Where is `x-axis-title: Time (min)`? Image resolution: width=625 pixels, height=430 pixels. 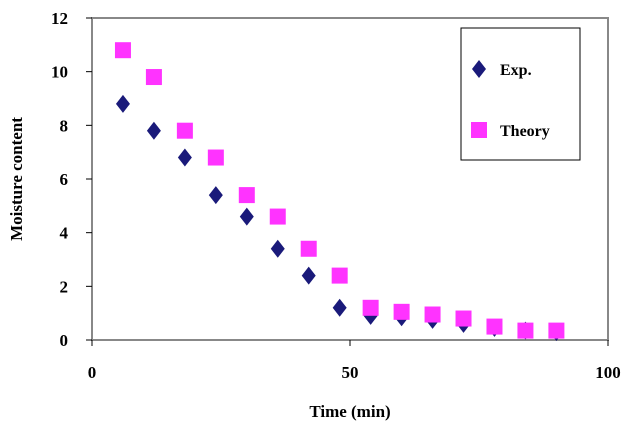 x-axis-title: Time (min) is located at coordinates (349, 411).